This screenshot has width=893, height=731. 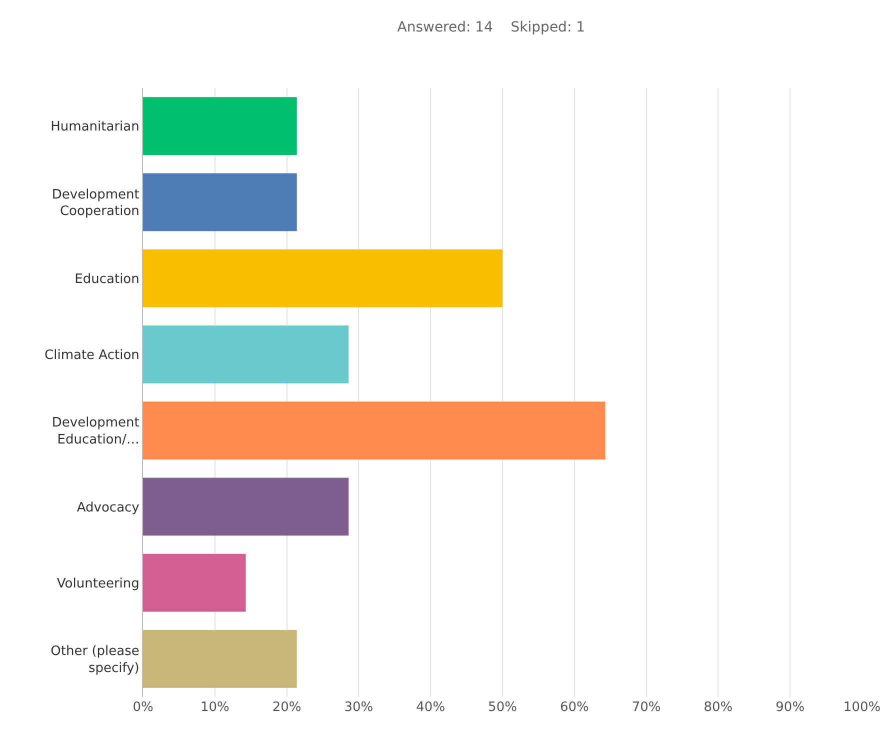 What do you see at coordinates (431, 707) in the screenshot?
I see `x-tick-label: 40%` at bounding box center [431, 707].